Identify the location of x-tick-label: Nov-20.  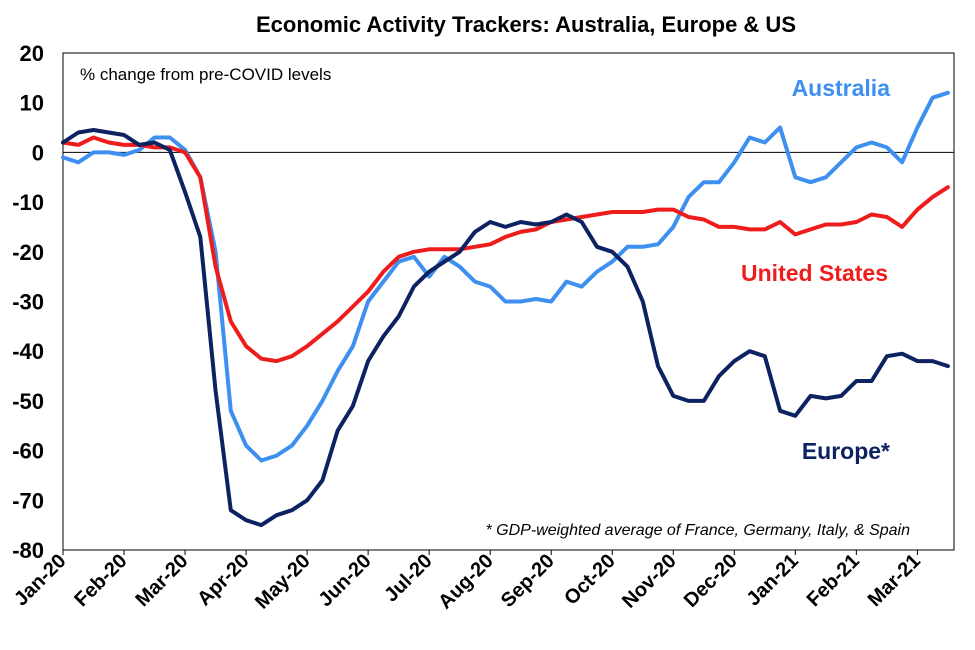
(649, 581).